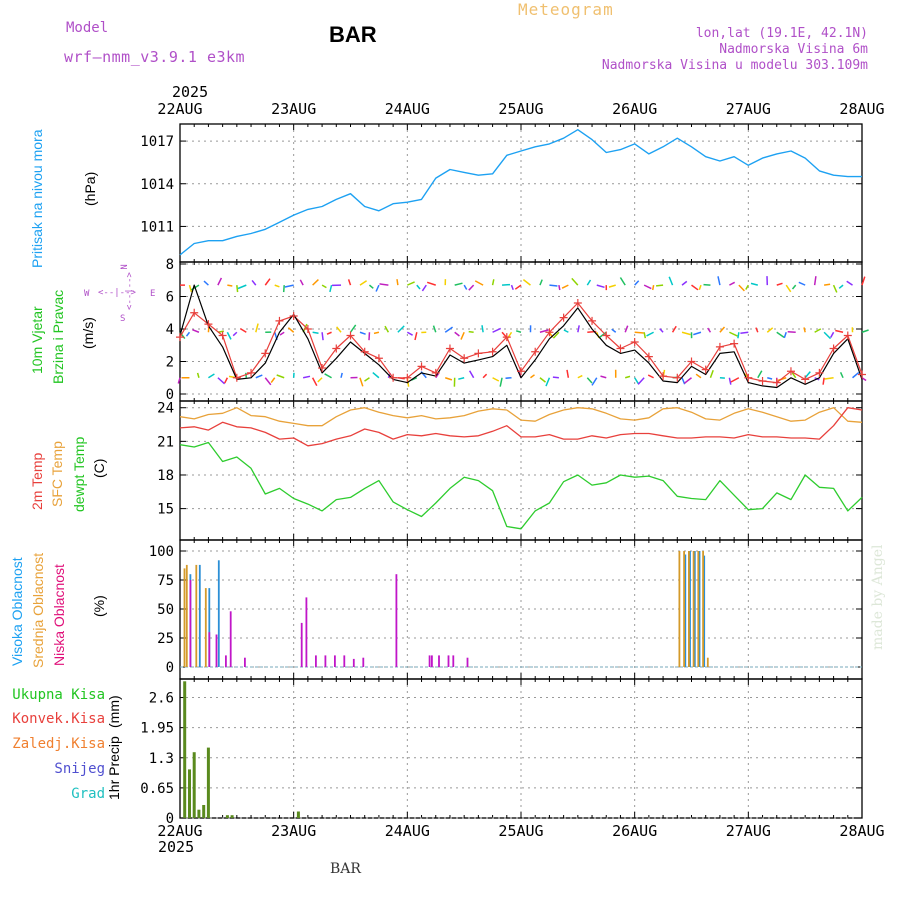 This screenshot has width=900, height=900. I want to click on y-tick-label: 1.3, so click(161, 759).